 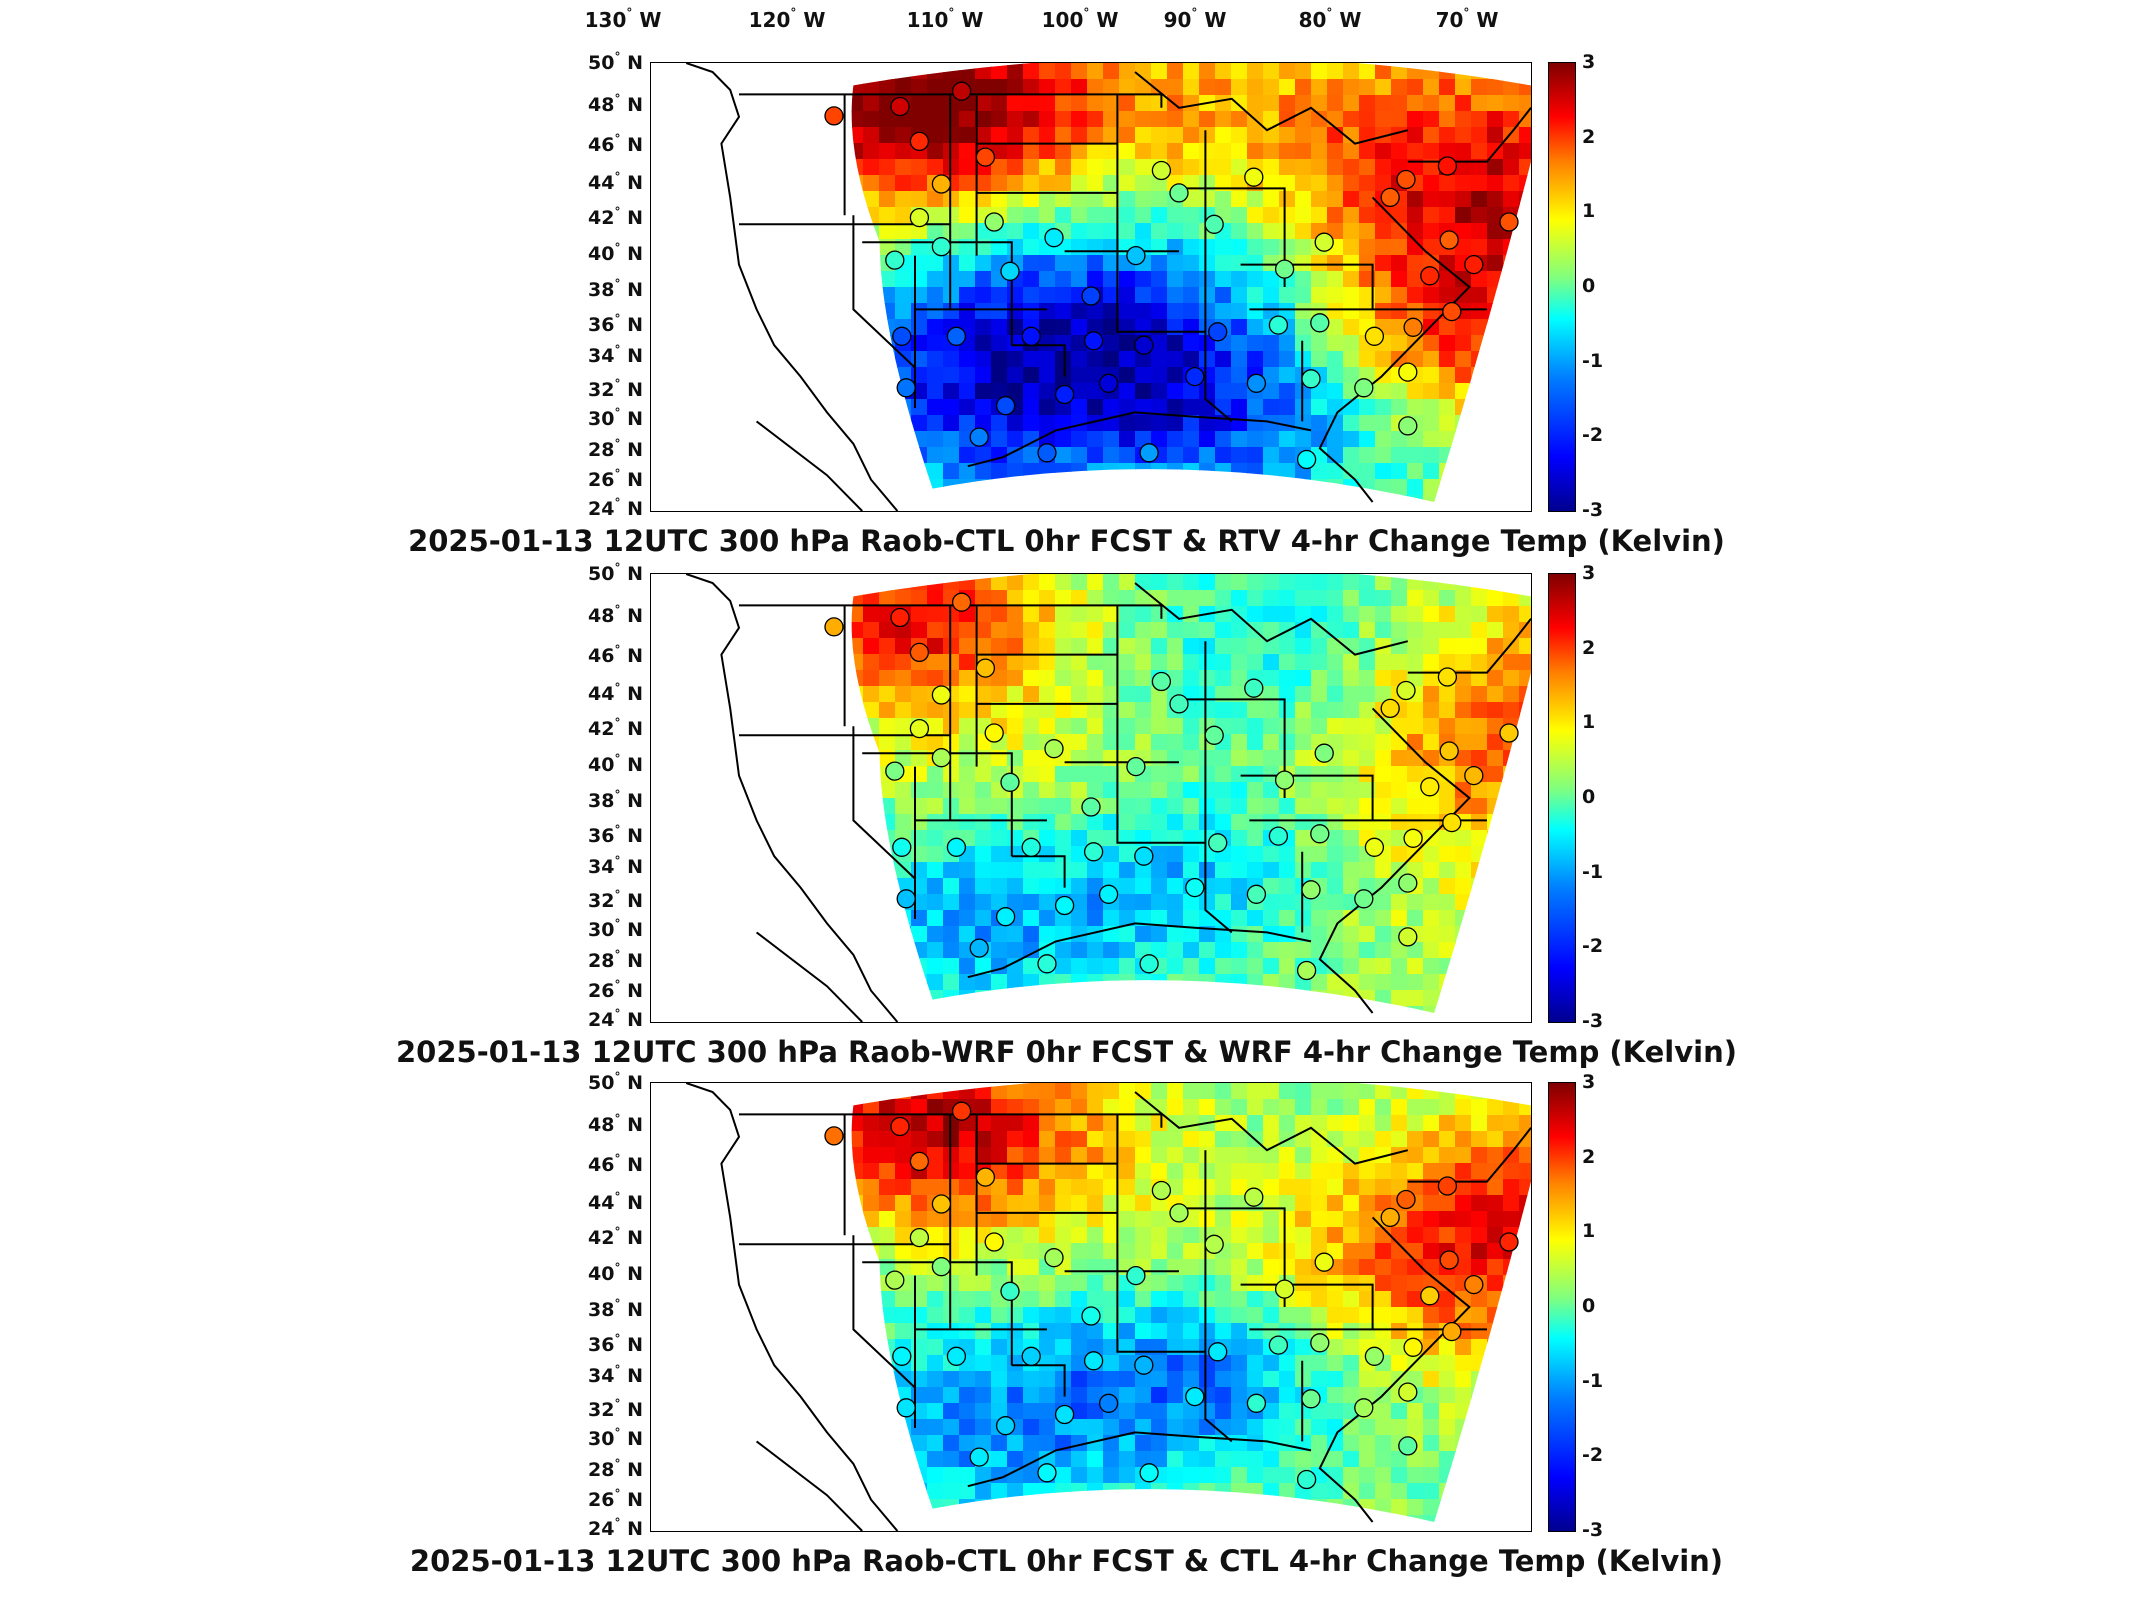 I want to click on map-canvas, so click(x=1108, y=287).